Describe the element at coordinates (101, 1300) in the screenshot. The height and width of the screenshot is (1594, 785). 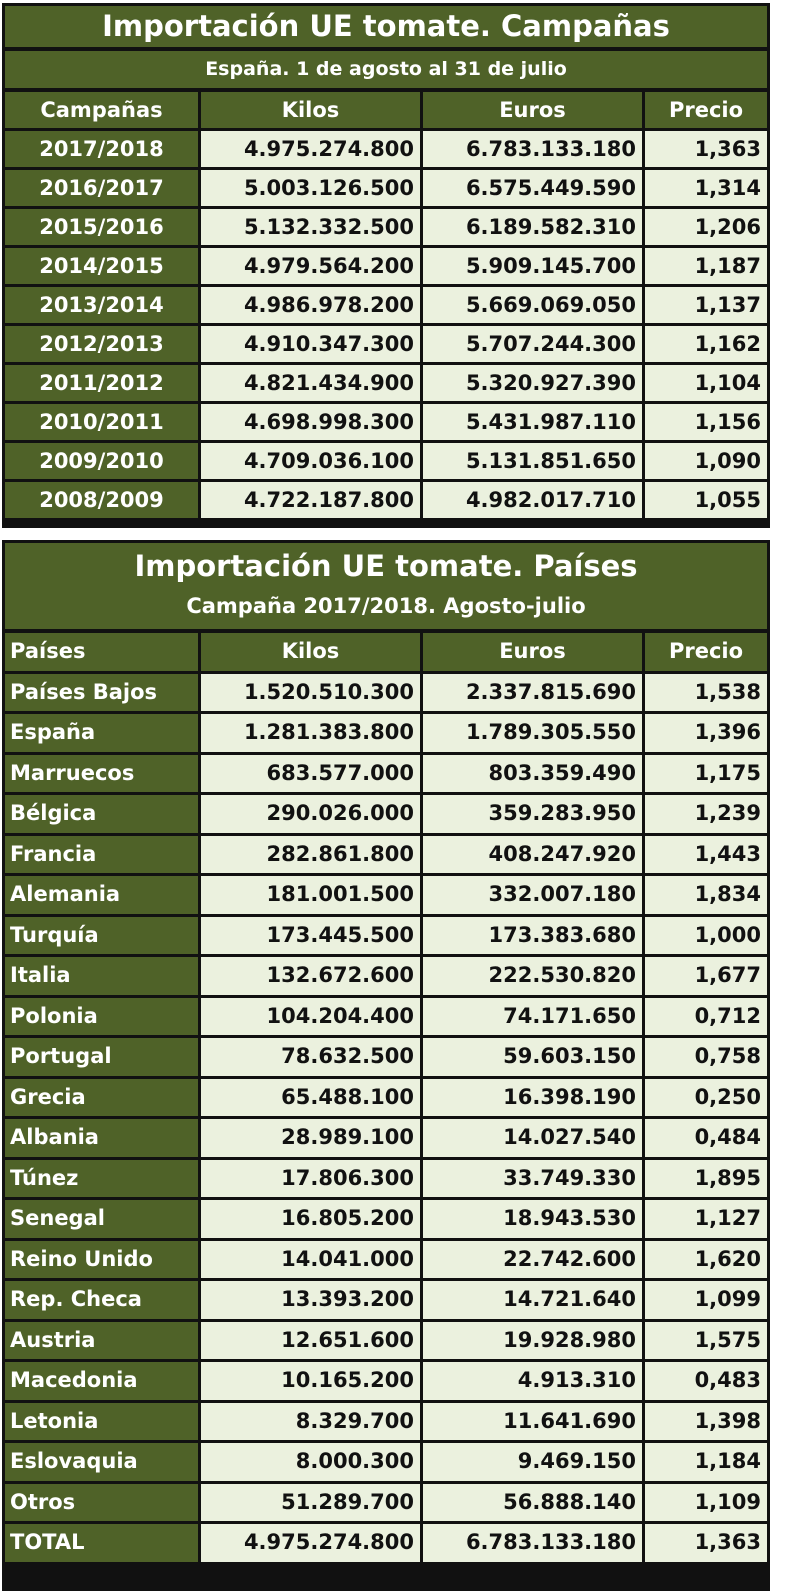
I see `label-cell: Rep. Checa` at that location.